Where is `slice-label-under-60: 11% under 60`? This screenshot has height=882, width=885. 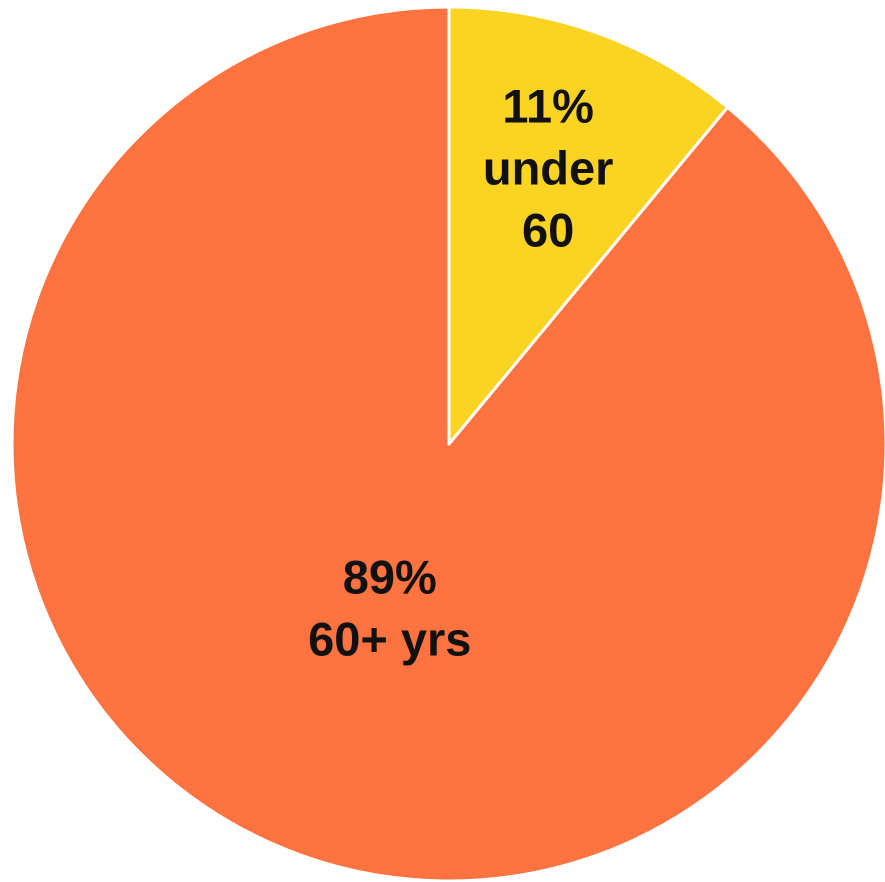
slice-label-under-60: 11% under 60 is located at coordinates (548, 168).